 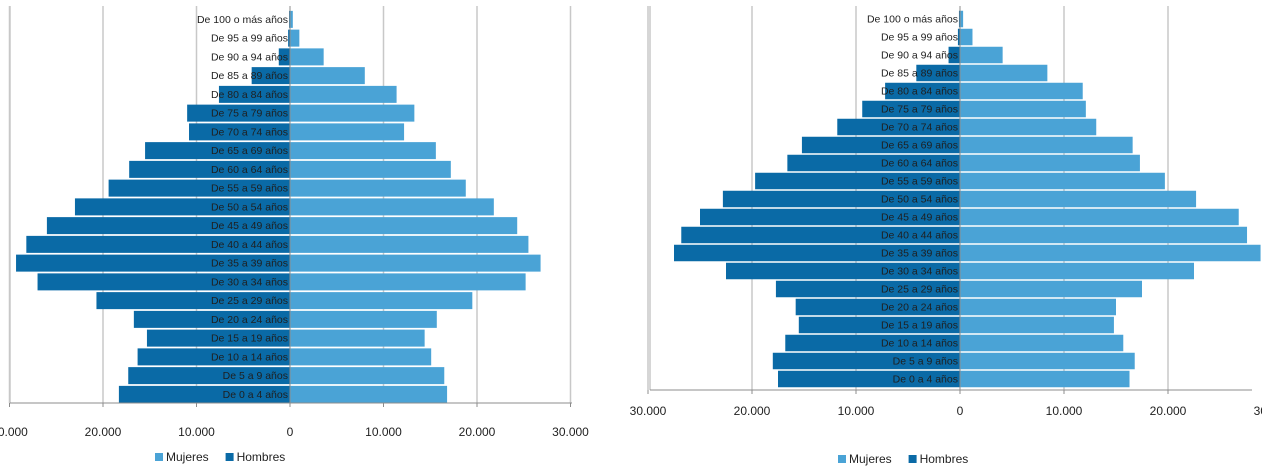 What do you see at coordinates (919, 236) in the screenshot?
I see `category-label: De 40 a 44 años` at bounding box center [919, 236].